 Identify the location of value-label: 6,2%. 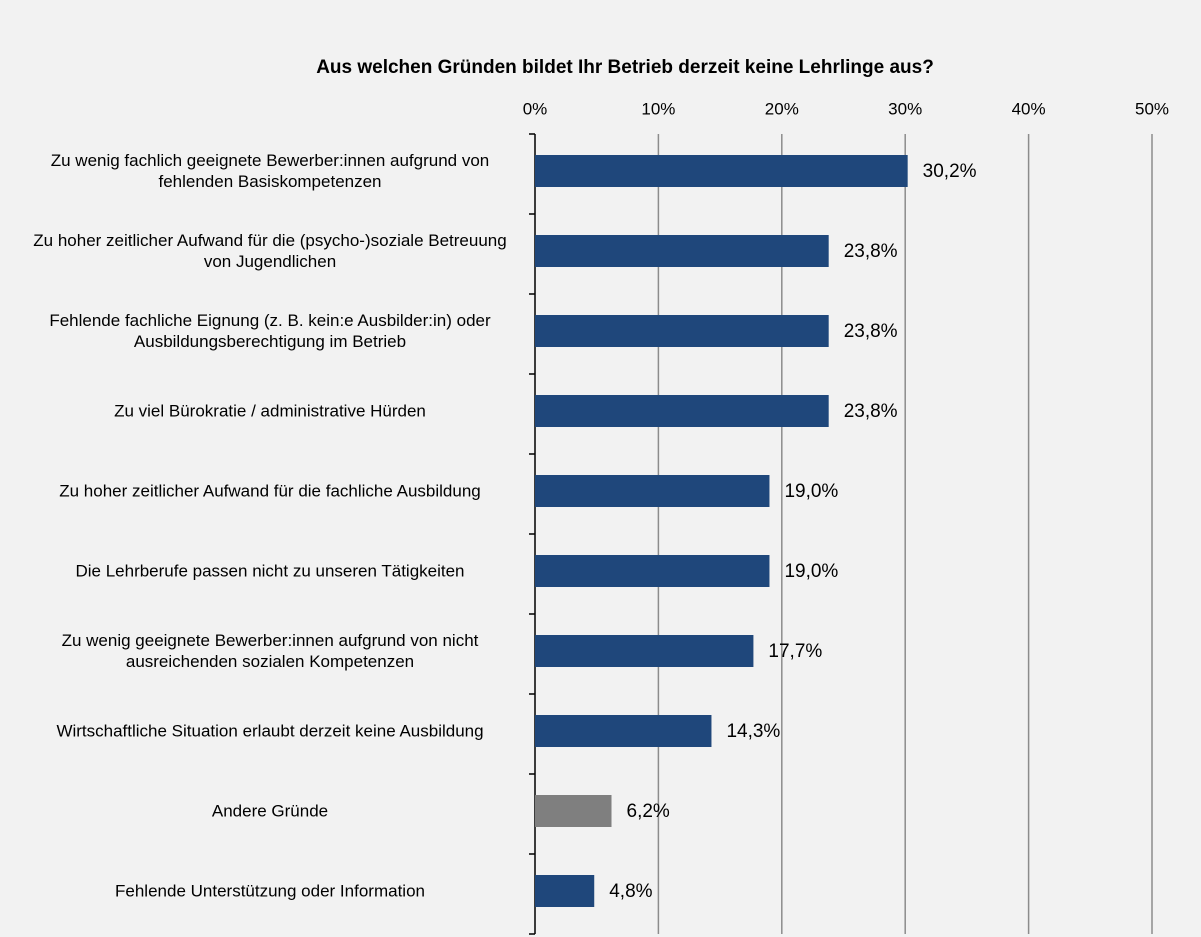
(648, 811).